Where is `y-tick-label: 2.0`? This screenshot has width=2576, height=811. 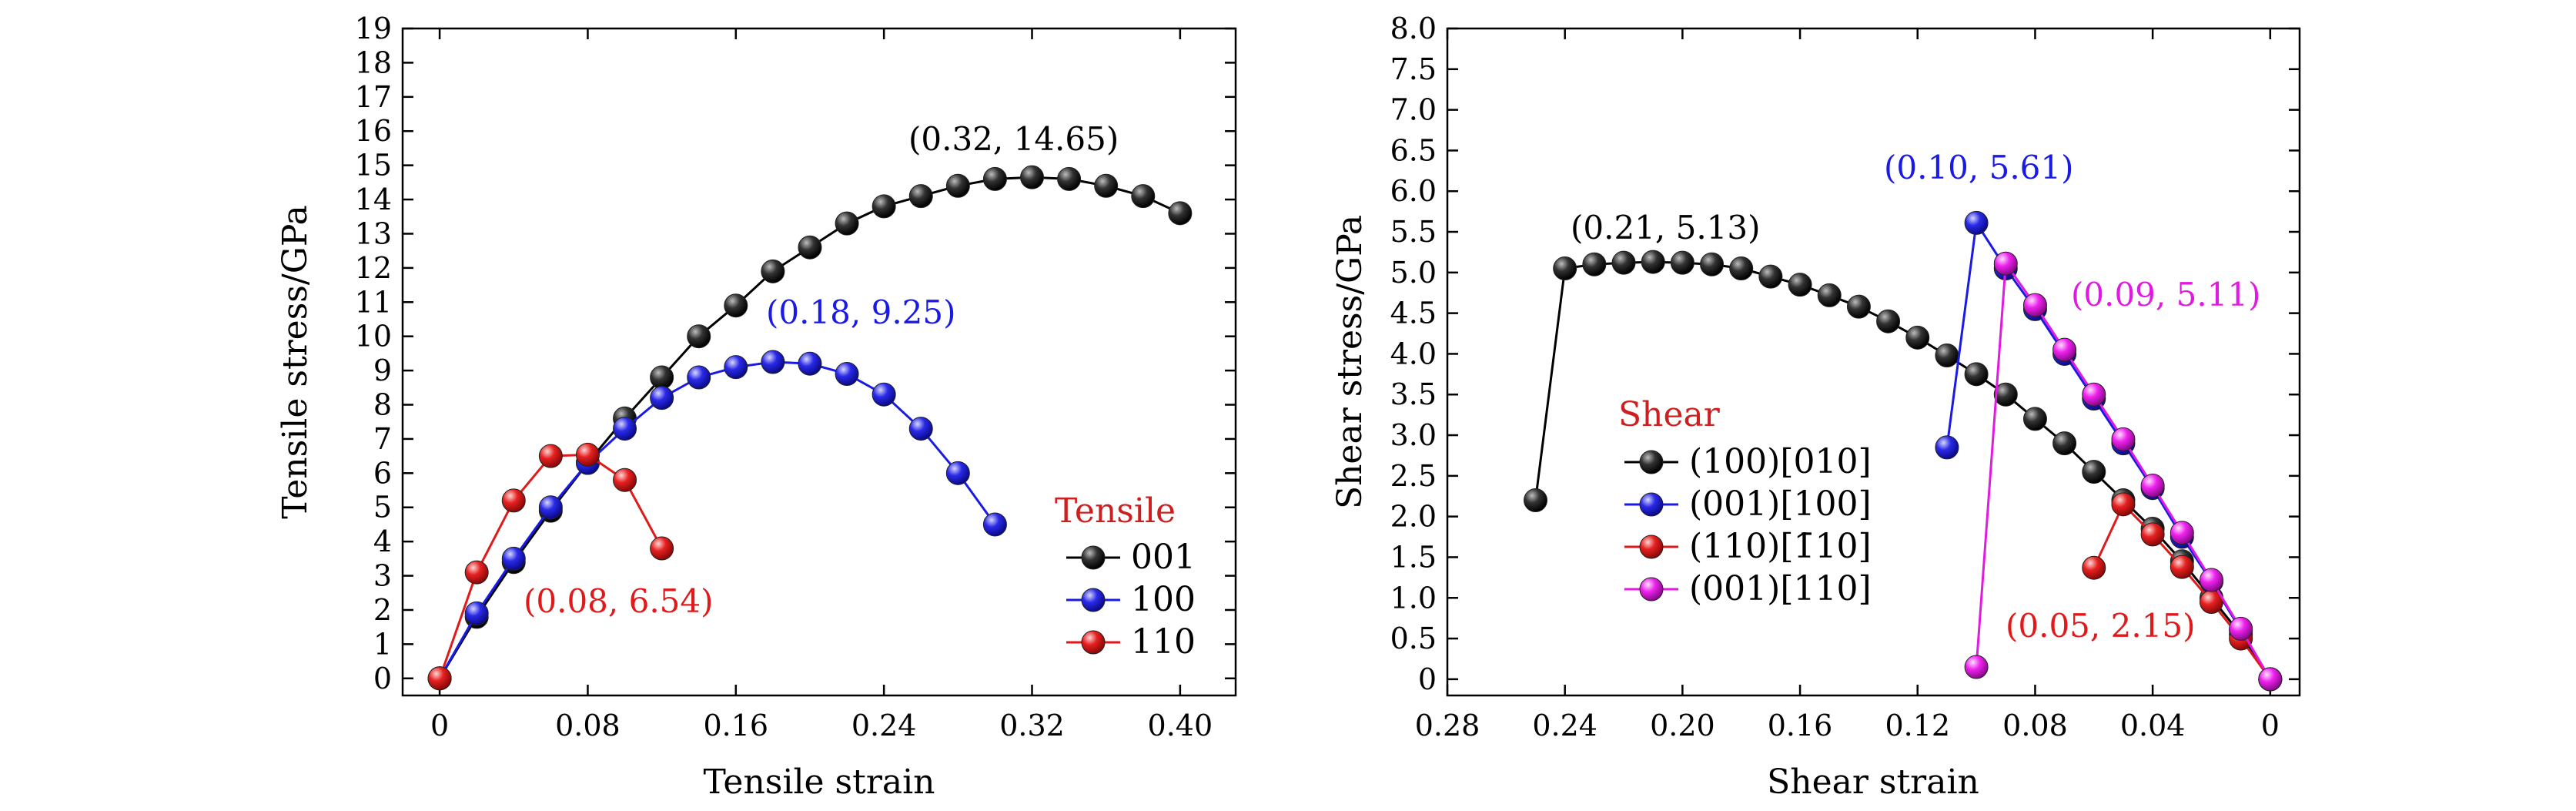
y-tick-label: 2.0 is located at coordinates (1414, 517).